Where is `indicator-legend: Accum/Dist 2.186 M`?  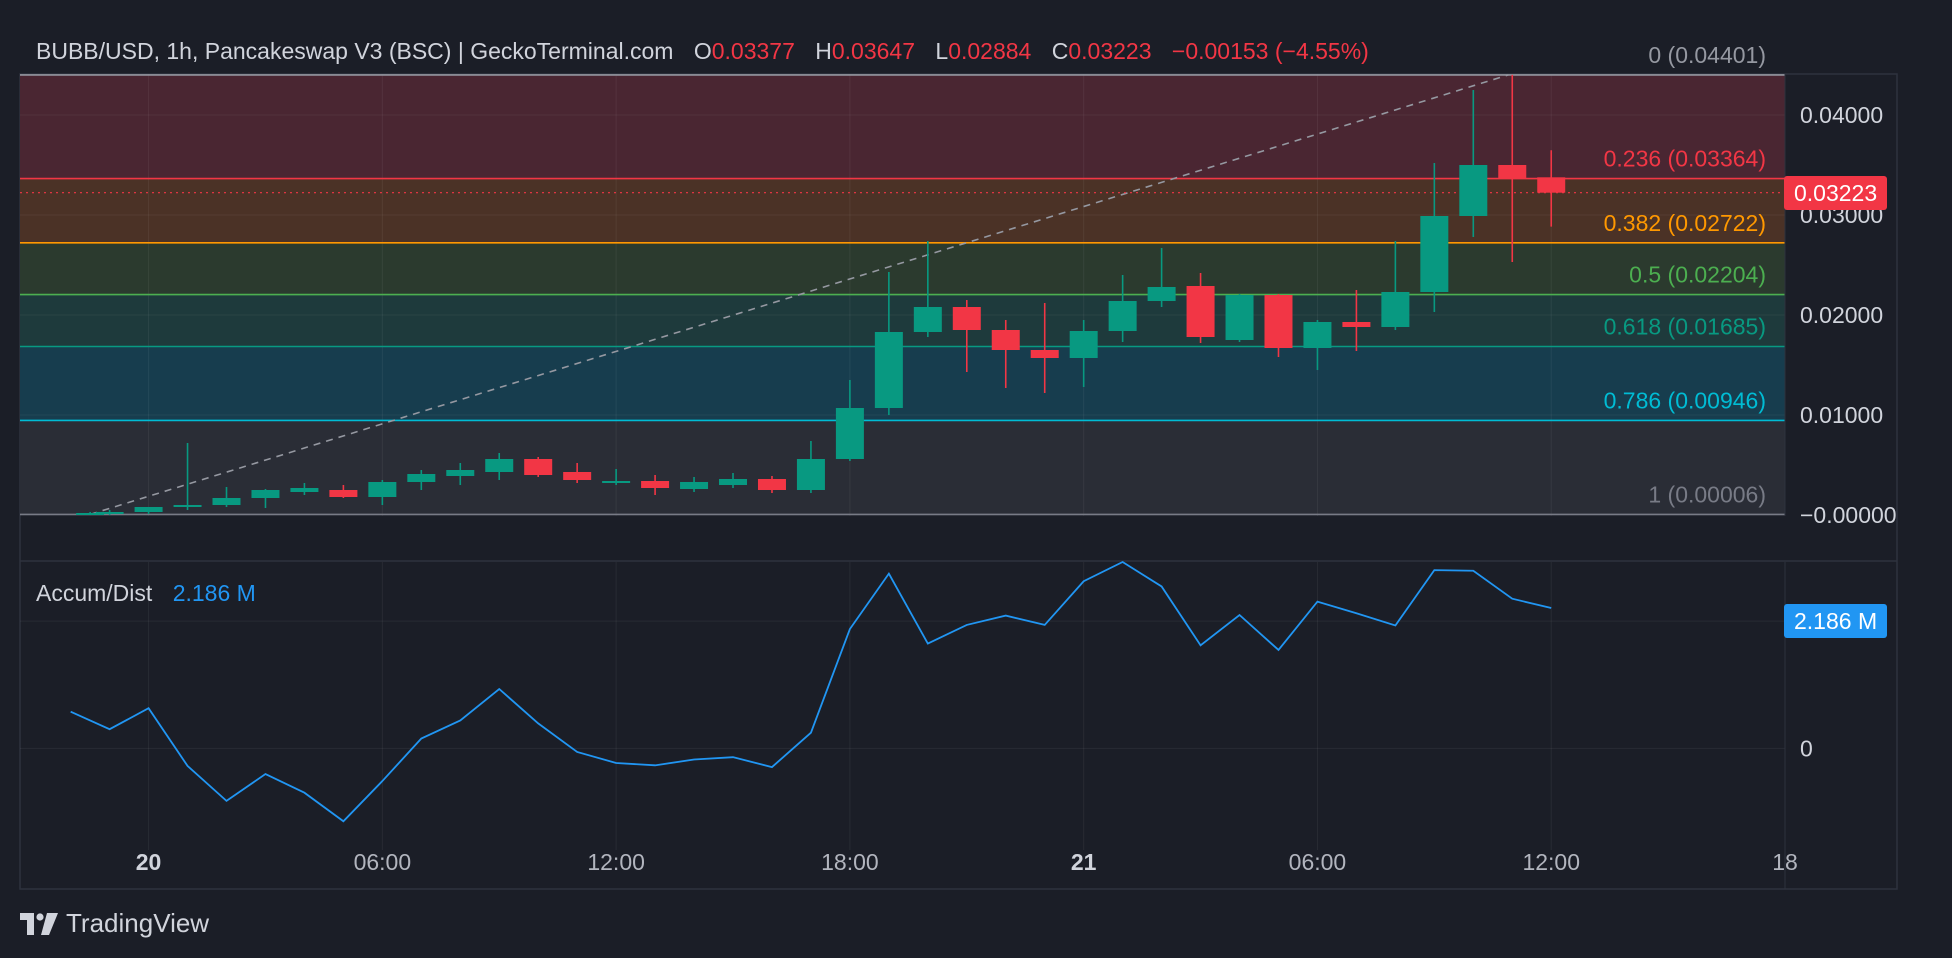
indicator-legend: Accum/Dist 2.186 M is located at coordinates (146, 593).